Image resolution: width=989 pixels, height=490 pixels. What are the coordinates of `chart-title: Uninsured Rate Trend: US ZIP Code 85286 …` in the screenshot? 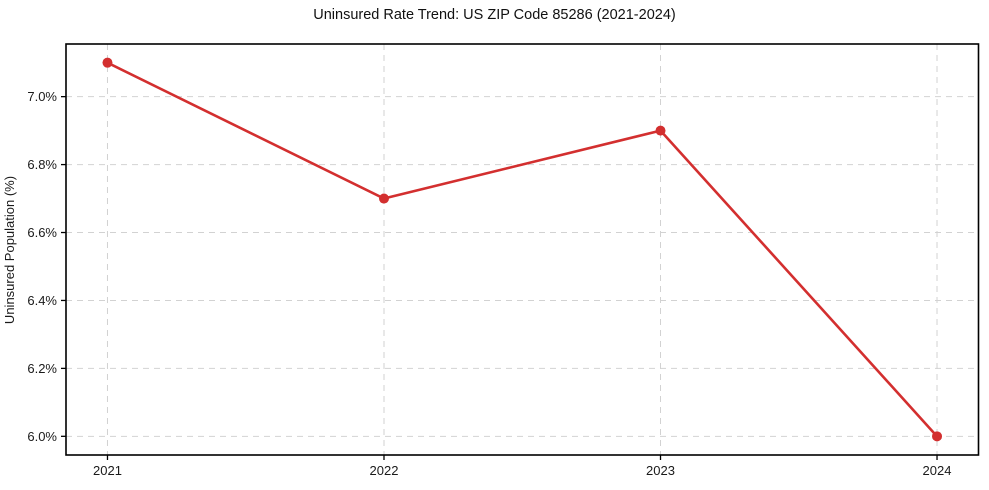 It's located at (494, 15).